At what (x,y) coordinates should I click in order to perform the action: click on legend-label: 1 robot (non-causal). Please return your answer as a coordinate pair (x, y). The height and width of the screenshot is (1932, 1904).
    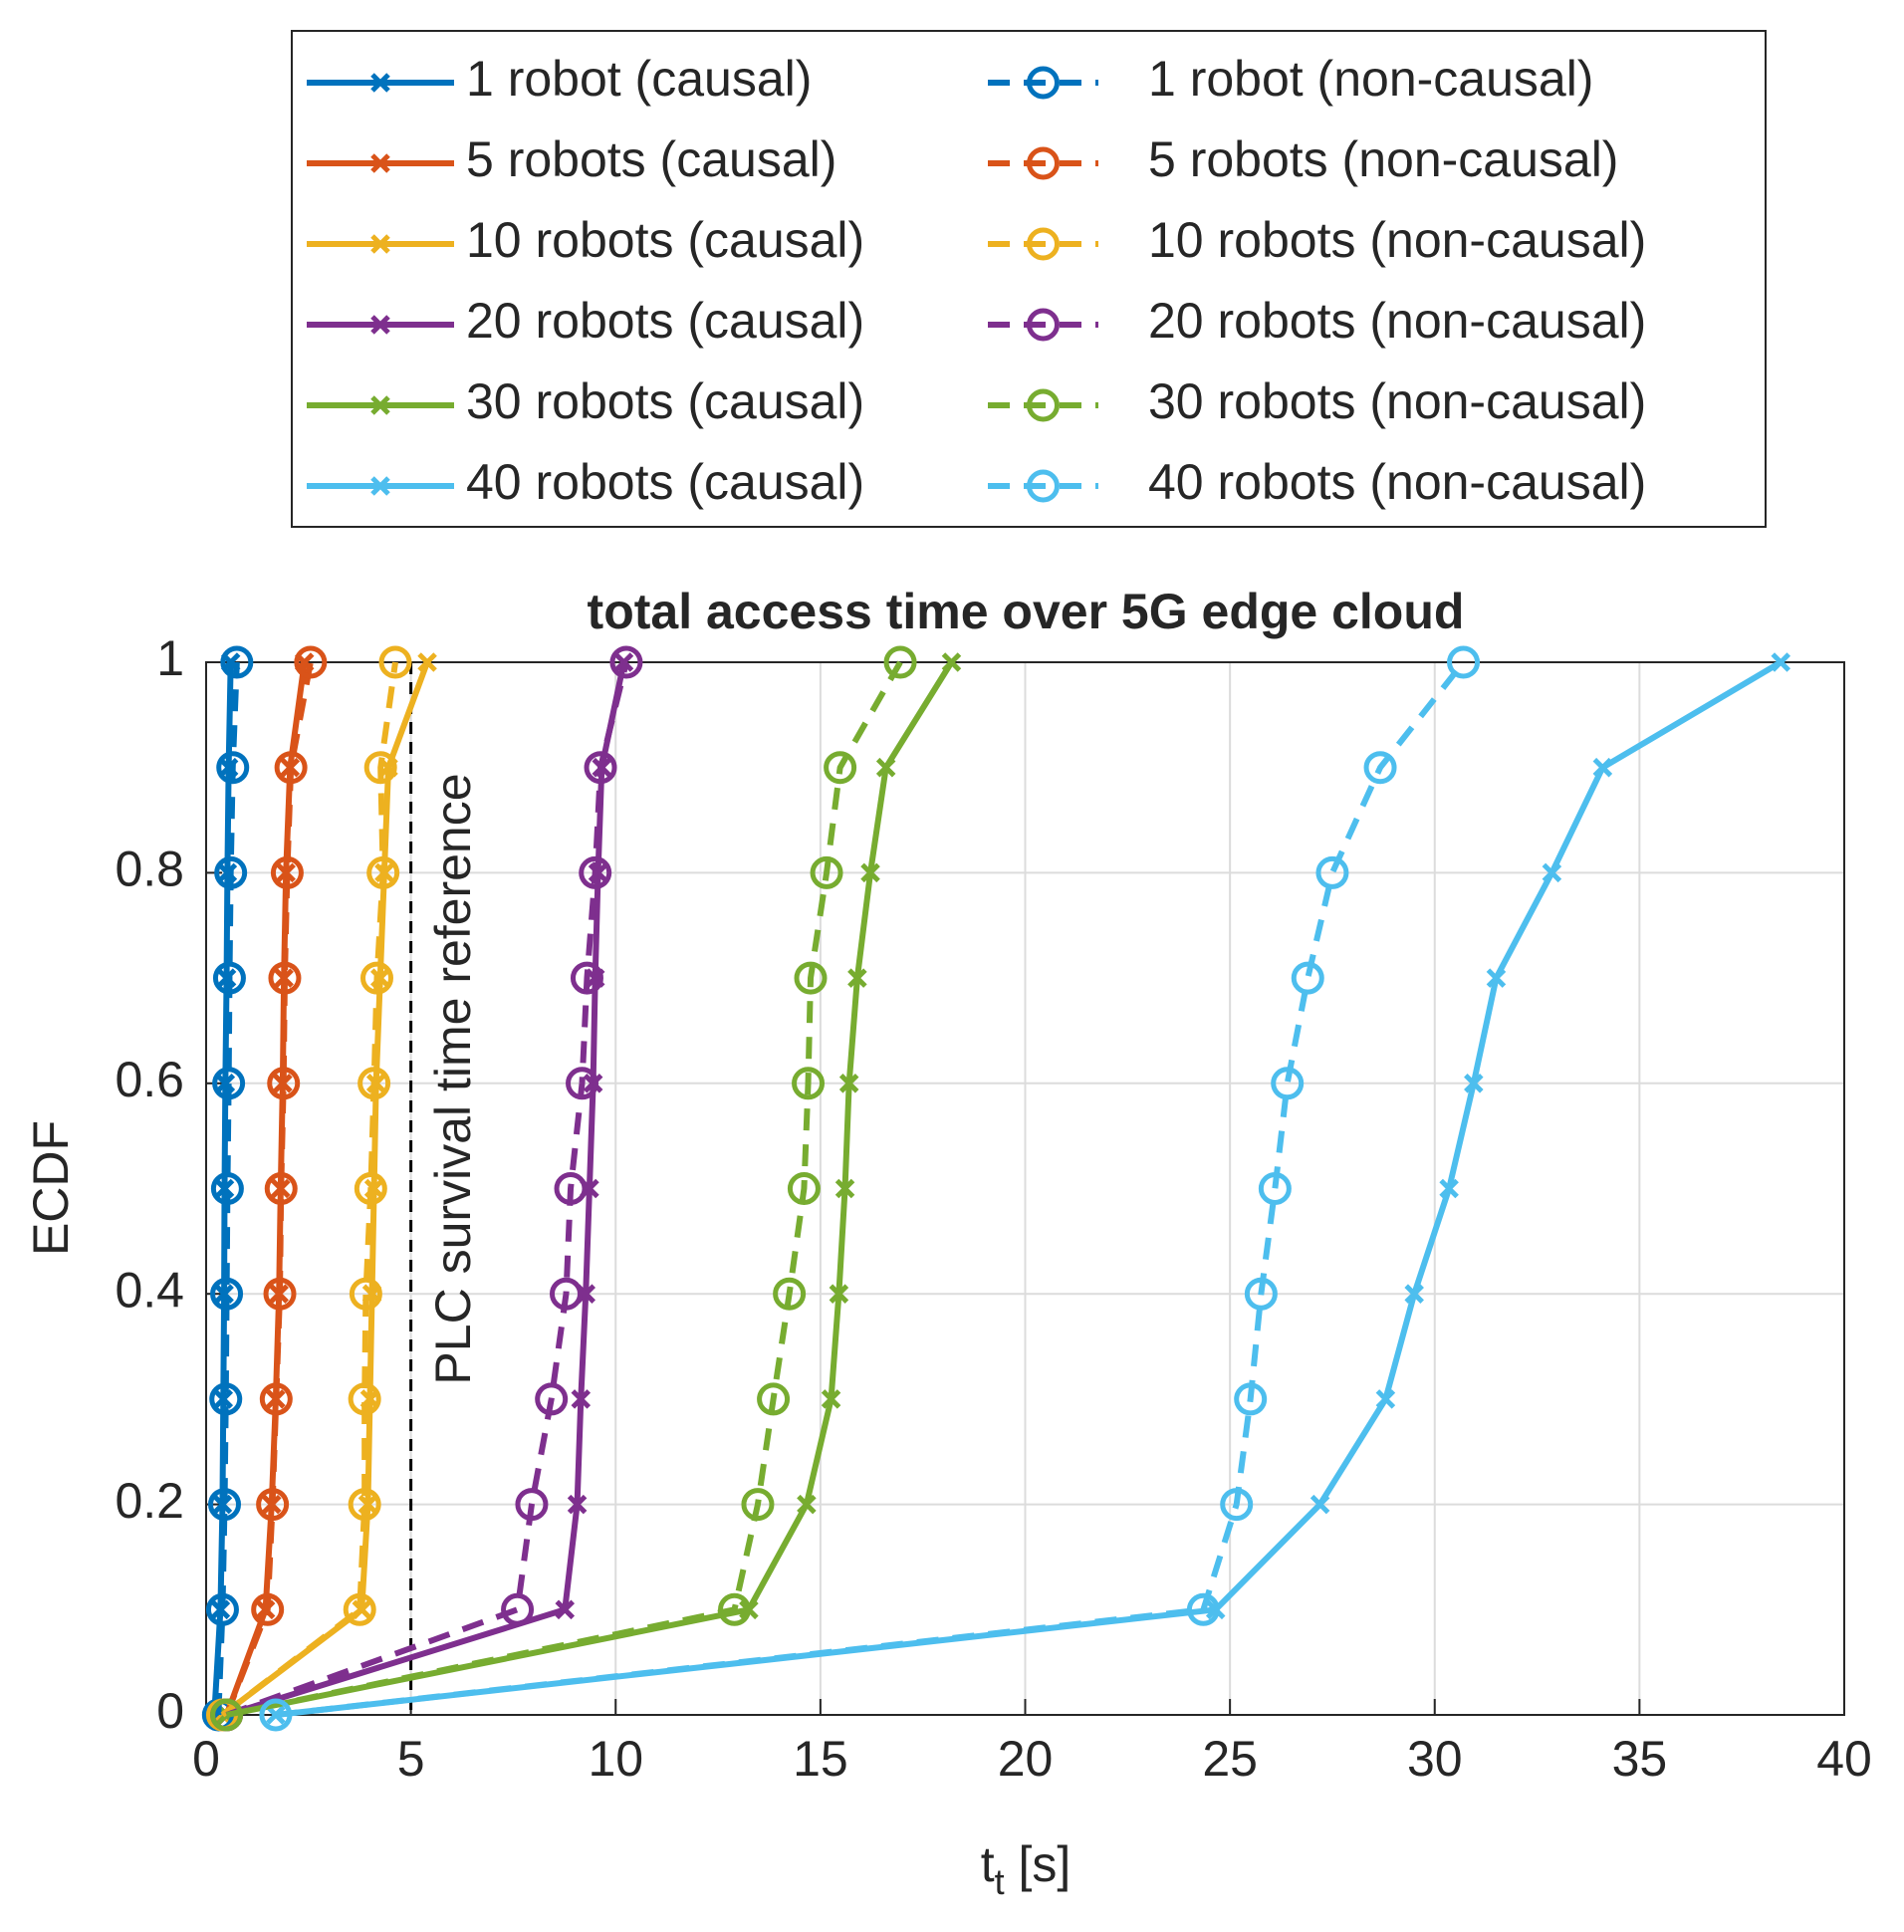
    Looking at the image, I should click on (1370, 79).